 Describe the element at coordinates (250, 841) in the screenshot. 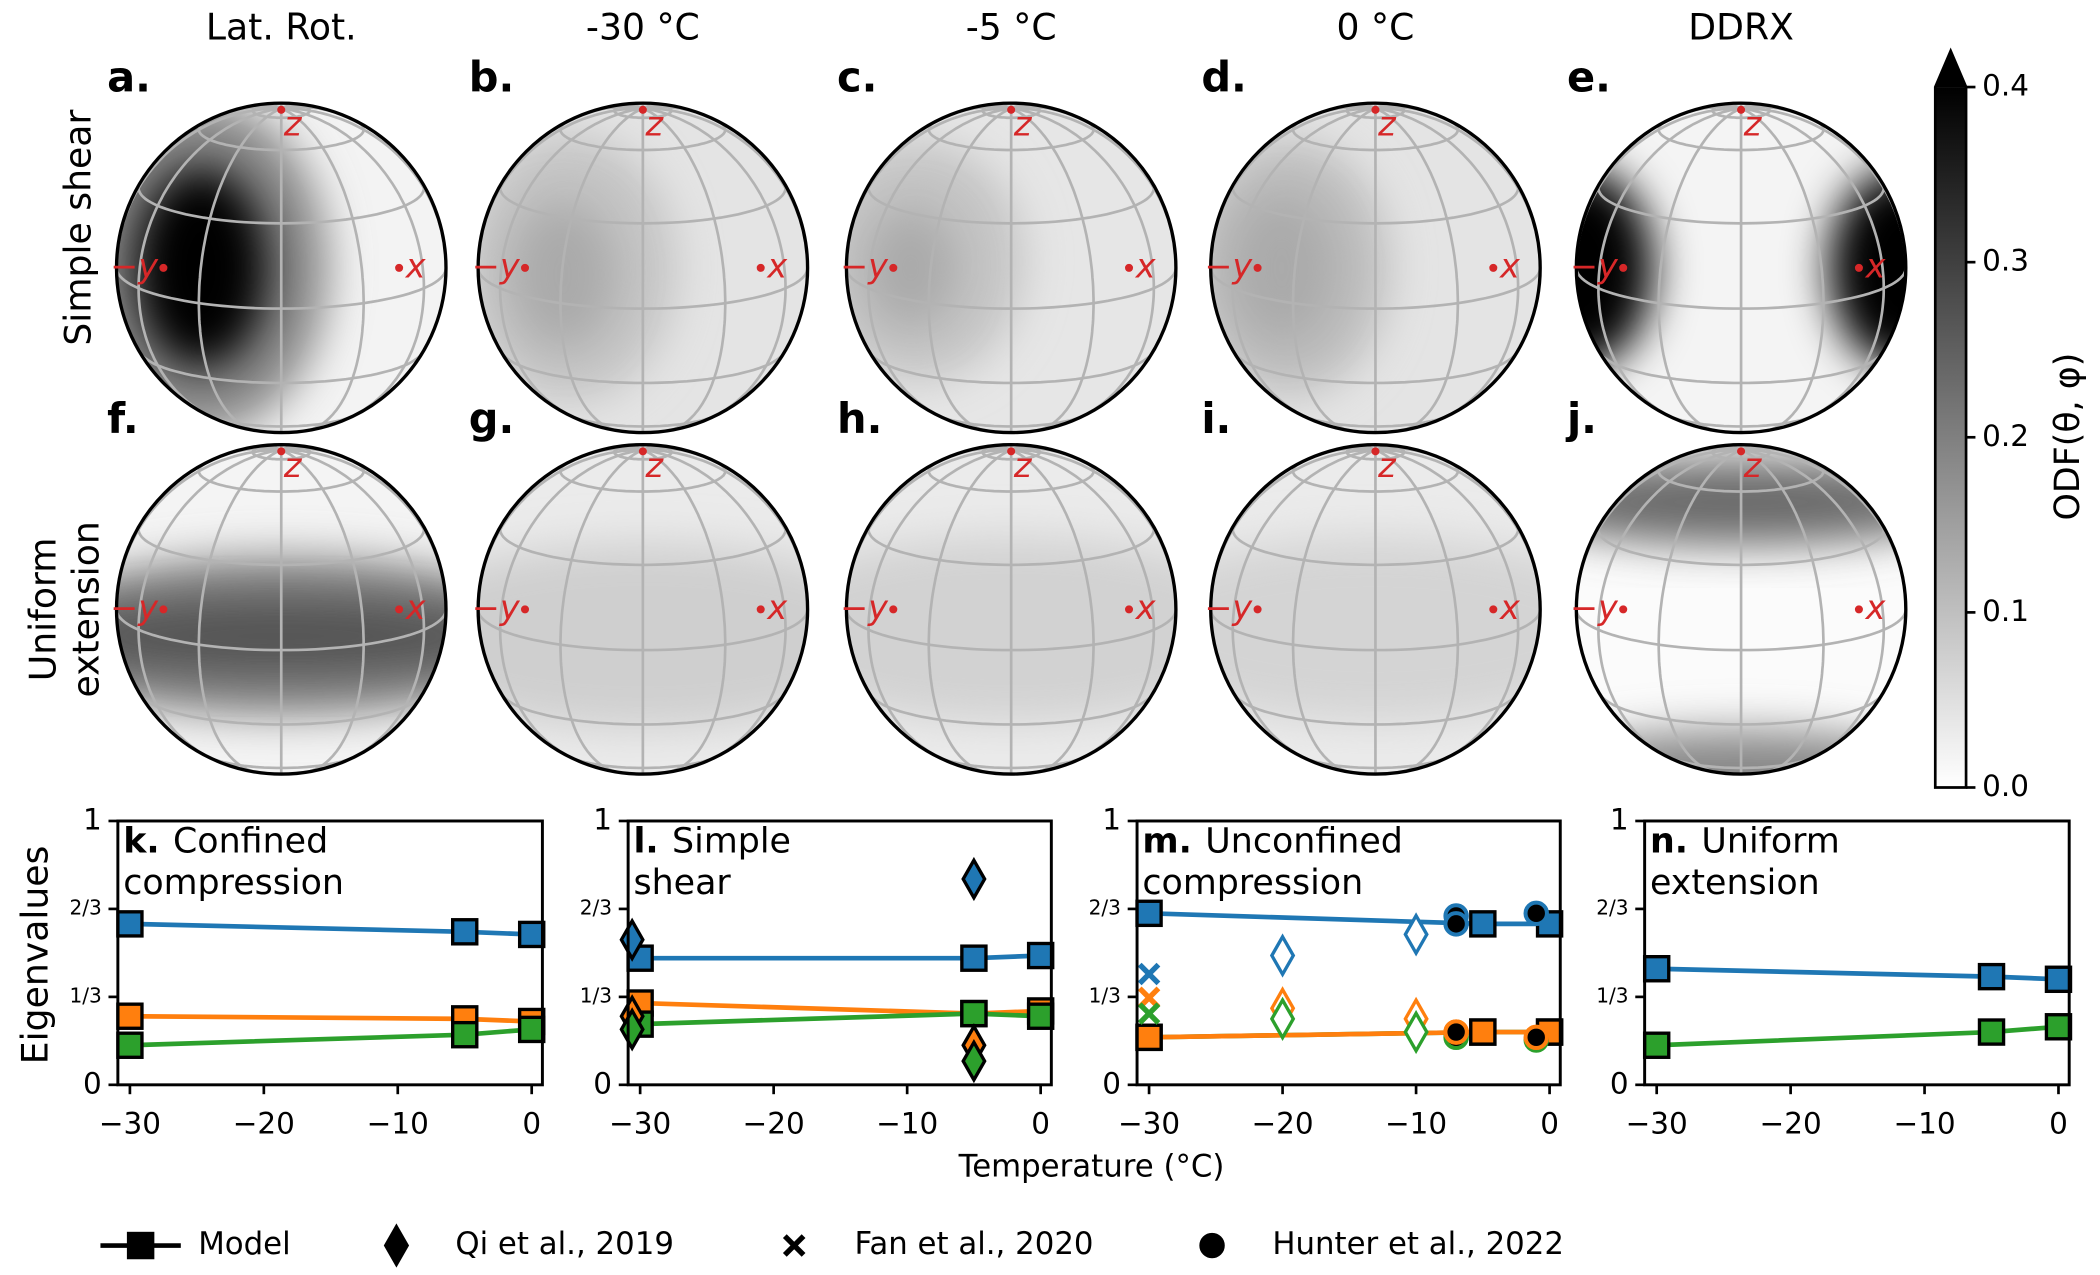

I see `chart-title: Confined` at that location.